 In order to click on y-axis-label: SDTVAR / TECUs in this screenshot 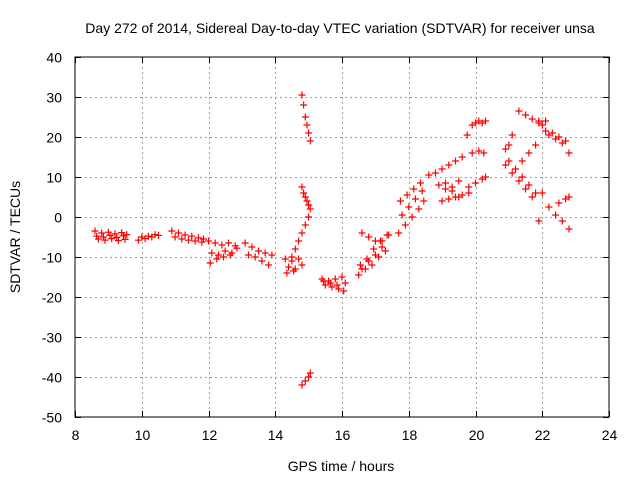, I will do `click(15, 237)`.